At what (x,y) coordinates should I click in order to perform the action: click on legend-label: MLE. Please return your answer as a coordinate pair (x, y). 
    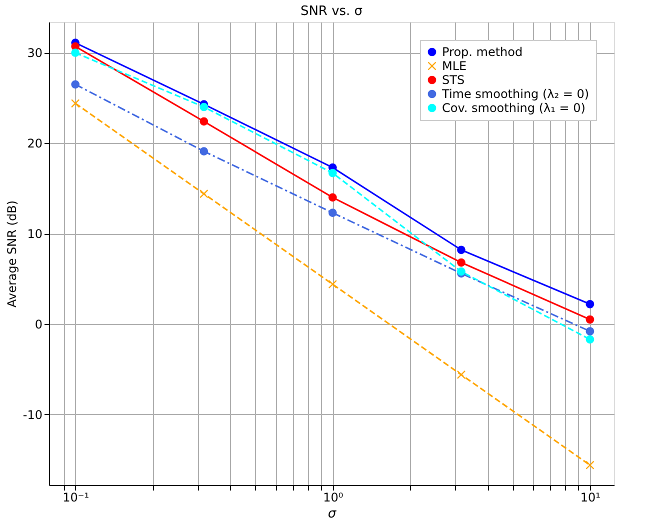
    Looking at the image, I should click on (454, 66).